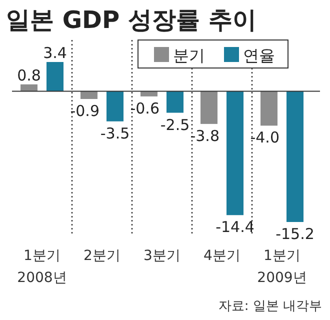 The height and width of the screenshot is (320, 330). I want to click on data-label: 0.8, so click(29, 75).